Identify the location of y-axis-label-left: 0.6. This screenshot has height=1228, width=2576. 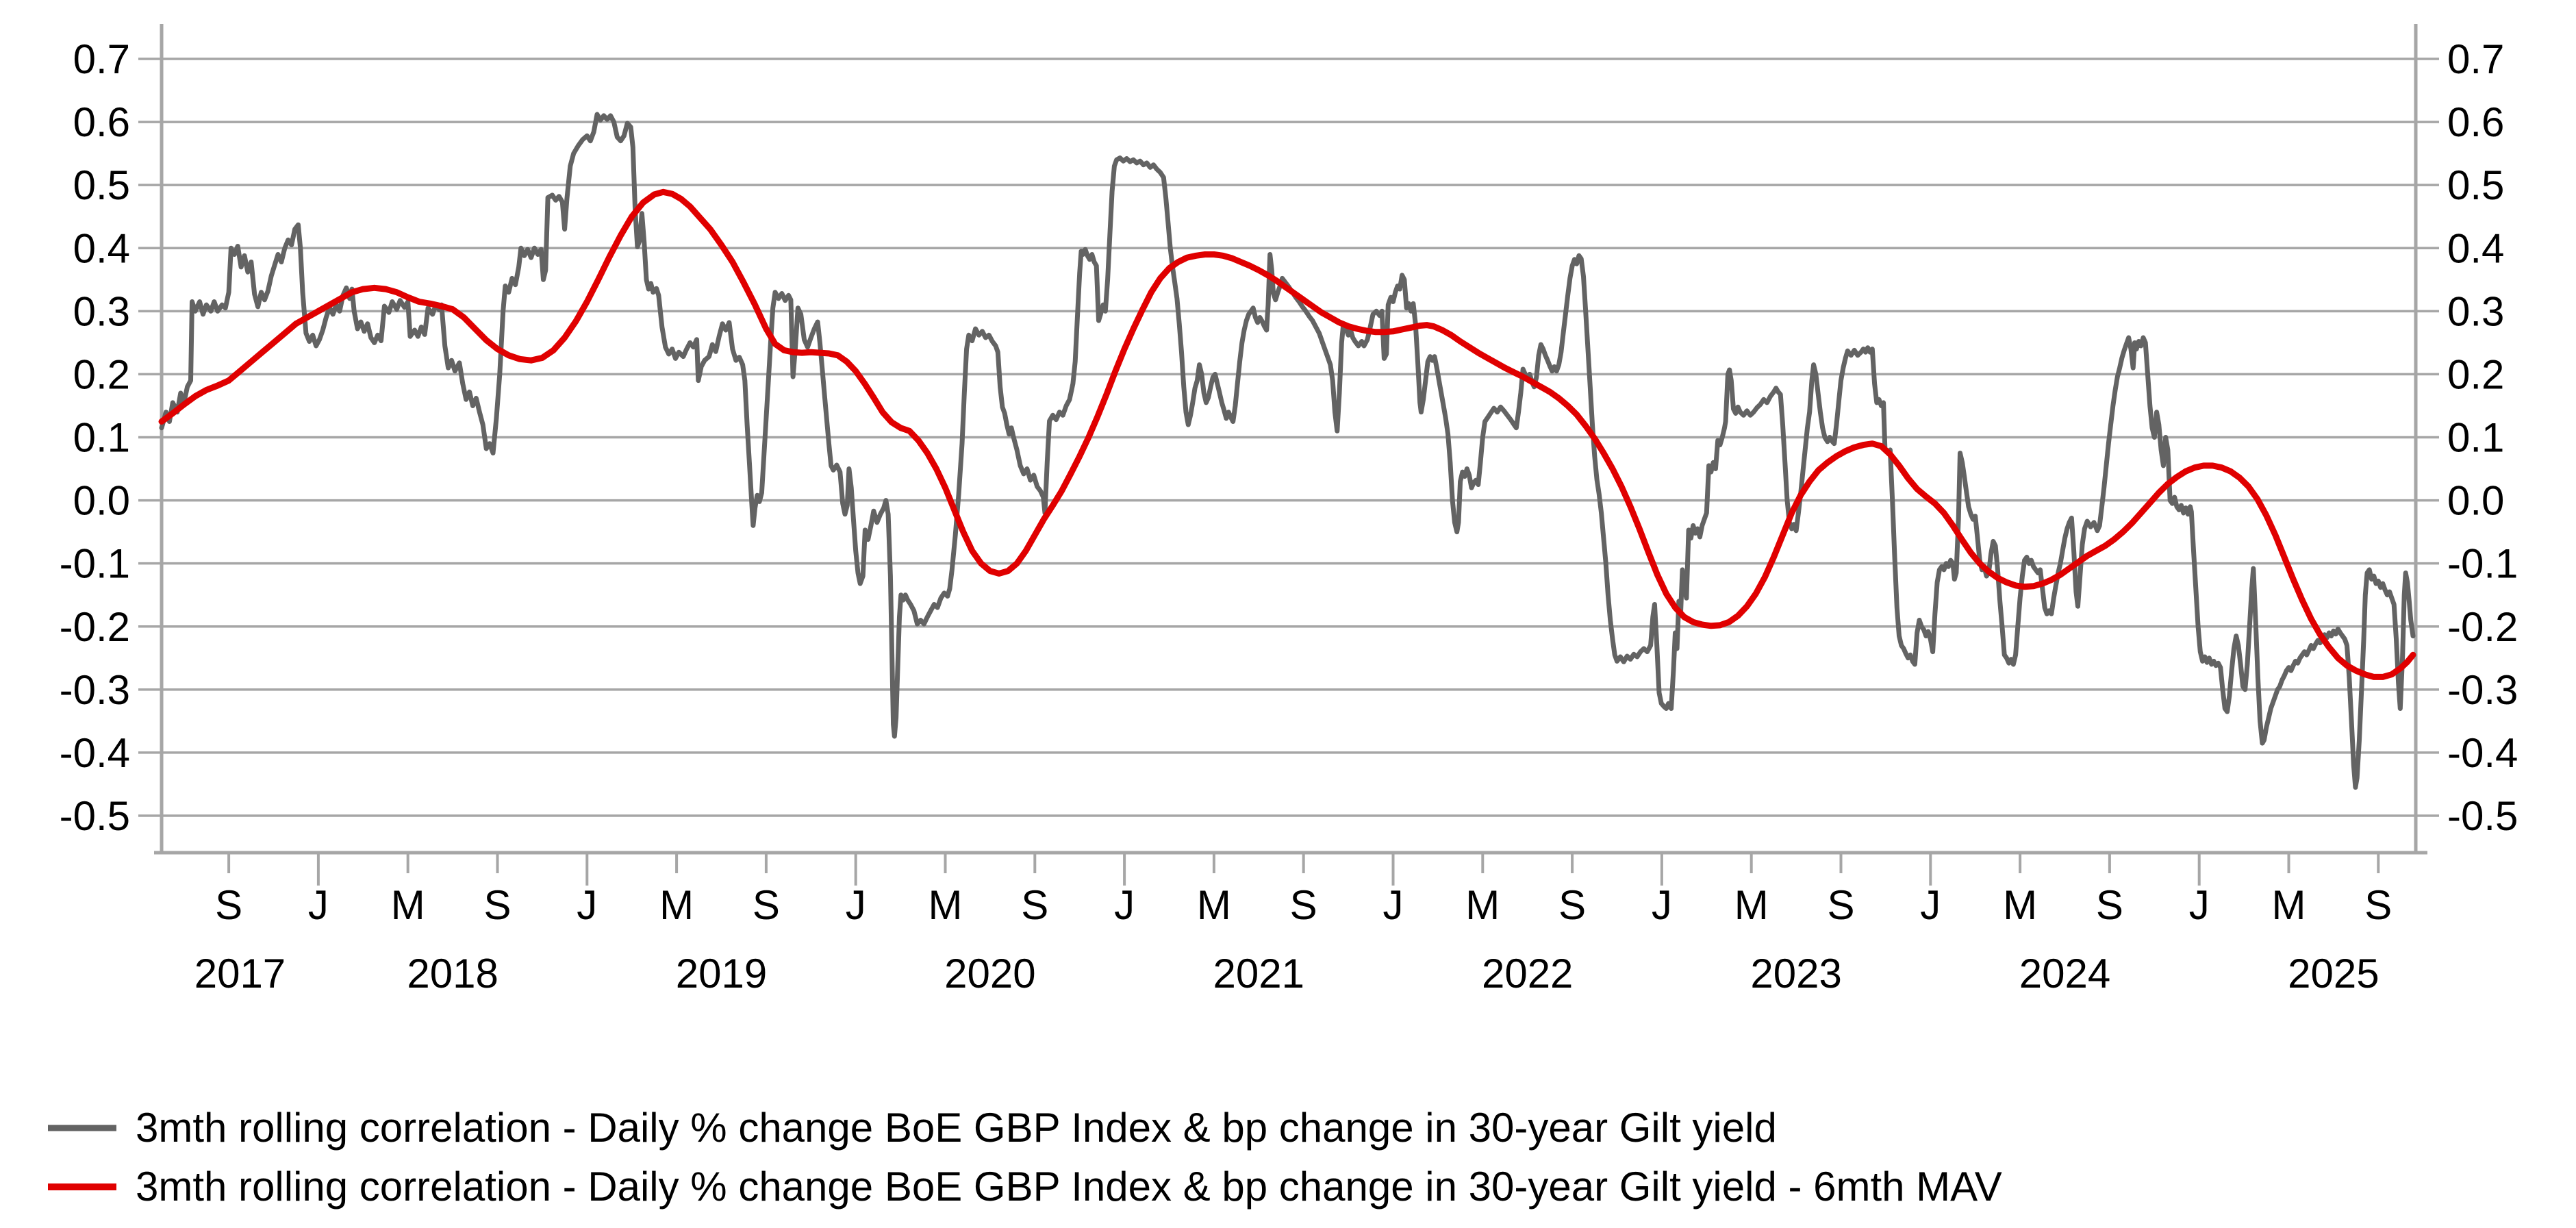
(101, 122).